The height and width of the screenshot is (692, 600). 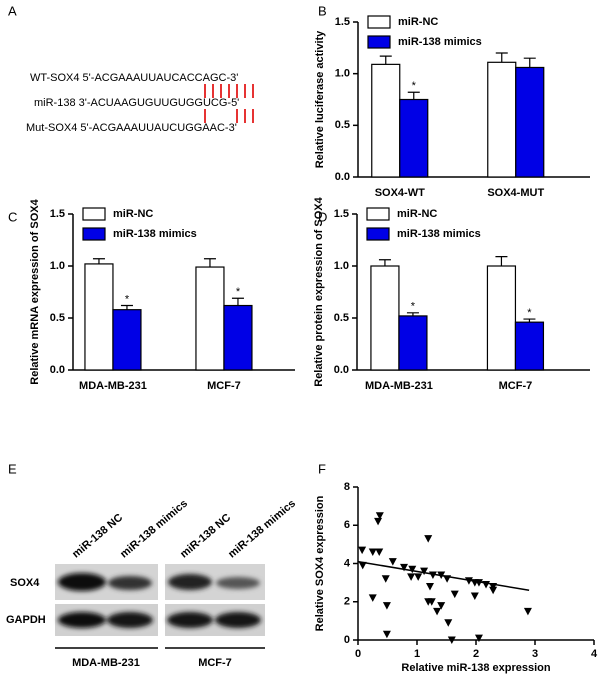 What do you see at coordinates (215, 663) in the screenshot?
I see `group-label: MCF-7` at bounding box center [215, 663].